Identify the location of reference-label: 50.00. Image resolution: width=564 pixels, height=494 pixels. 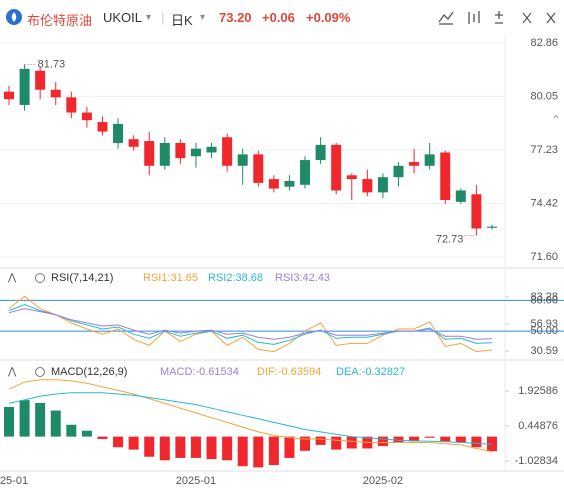
(544, 331).